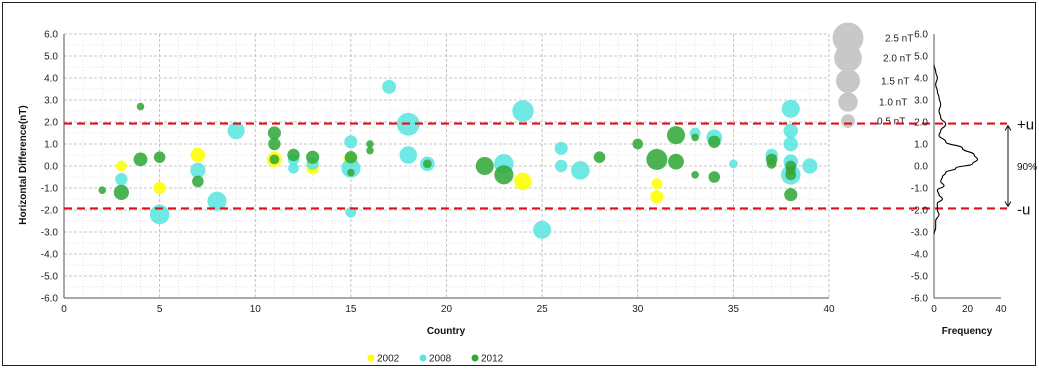  I want to click on y-tick-label: 0.0, so click(51, 167).